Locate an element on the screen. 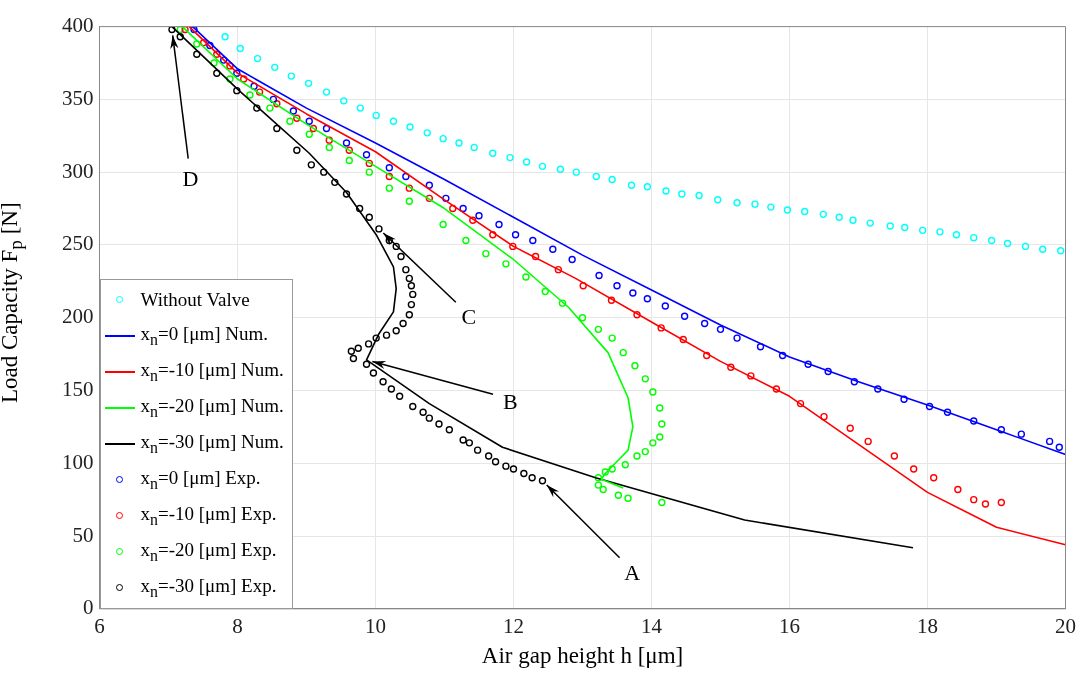  x-tick-label: 20 is located at coordinates (1065, 625).